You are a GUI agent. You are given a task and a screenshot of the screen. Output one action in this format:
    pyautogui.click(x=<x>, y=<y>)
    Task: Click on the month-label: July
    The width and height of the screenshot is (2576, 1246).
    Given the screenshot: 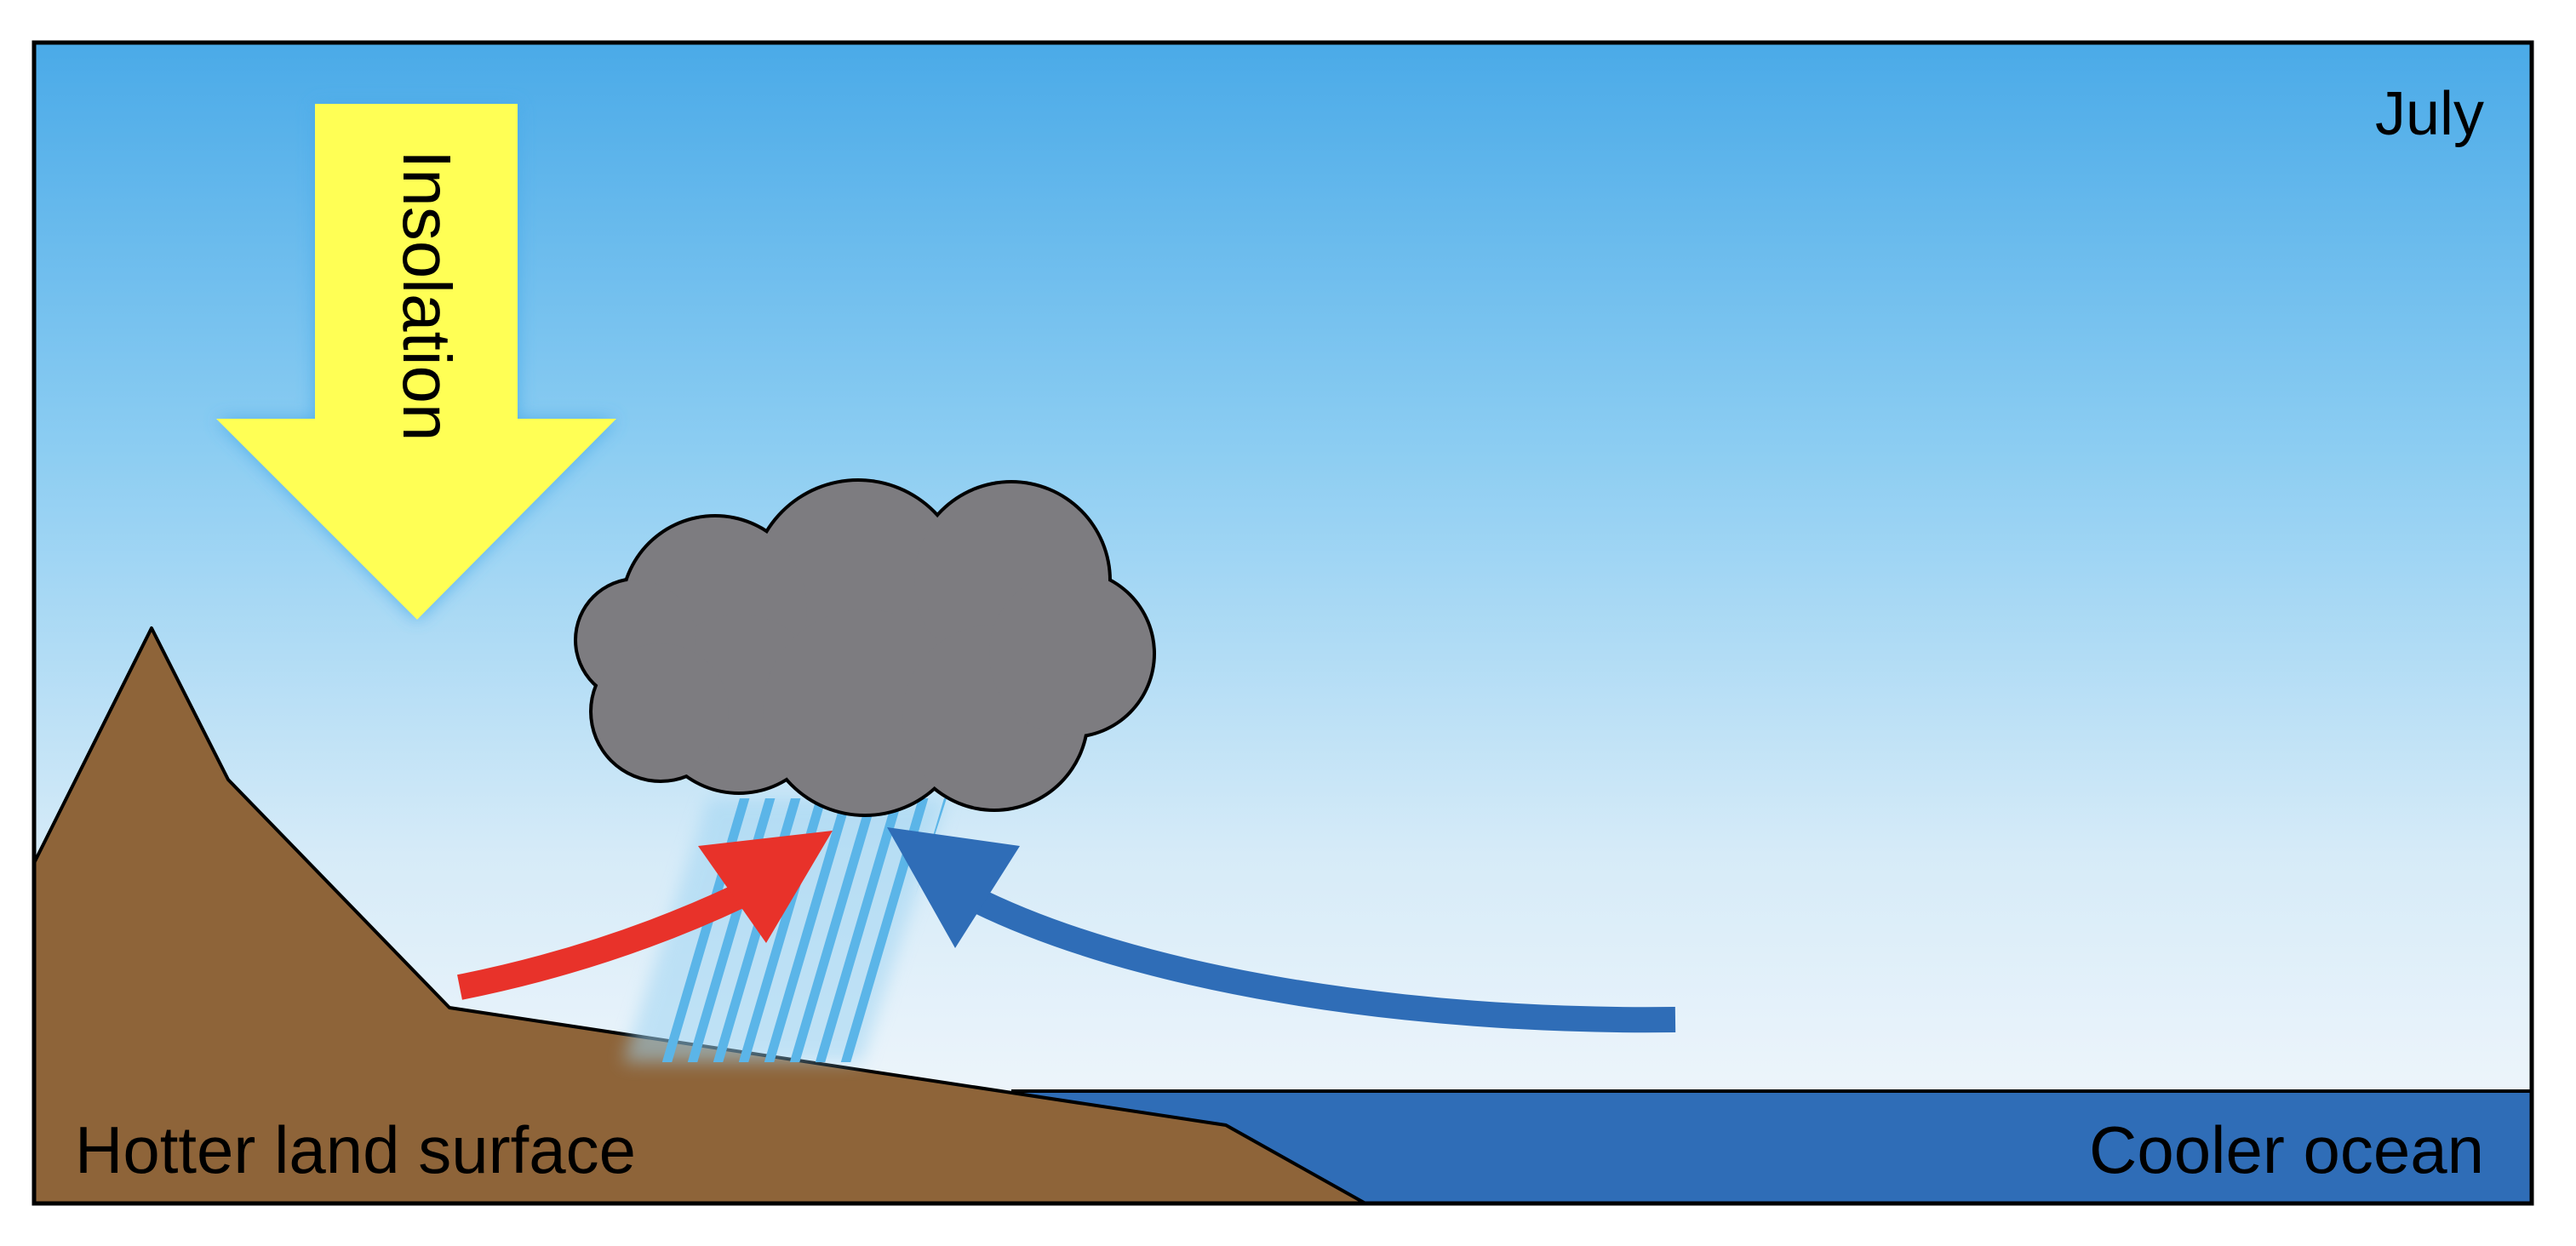 What is the action you would take?
    pyautogui.click(x=2429, y=114)
    